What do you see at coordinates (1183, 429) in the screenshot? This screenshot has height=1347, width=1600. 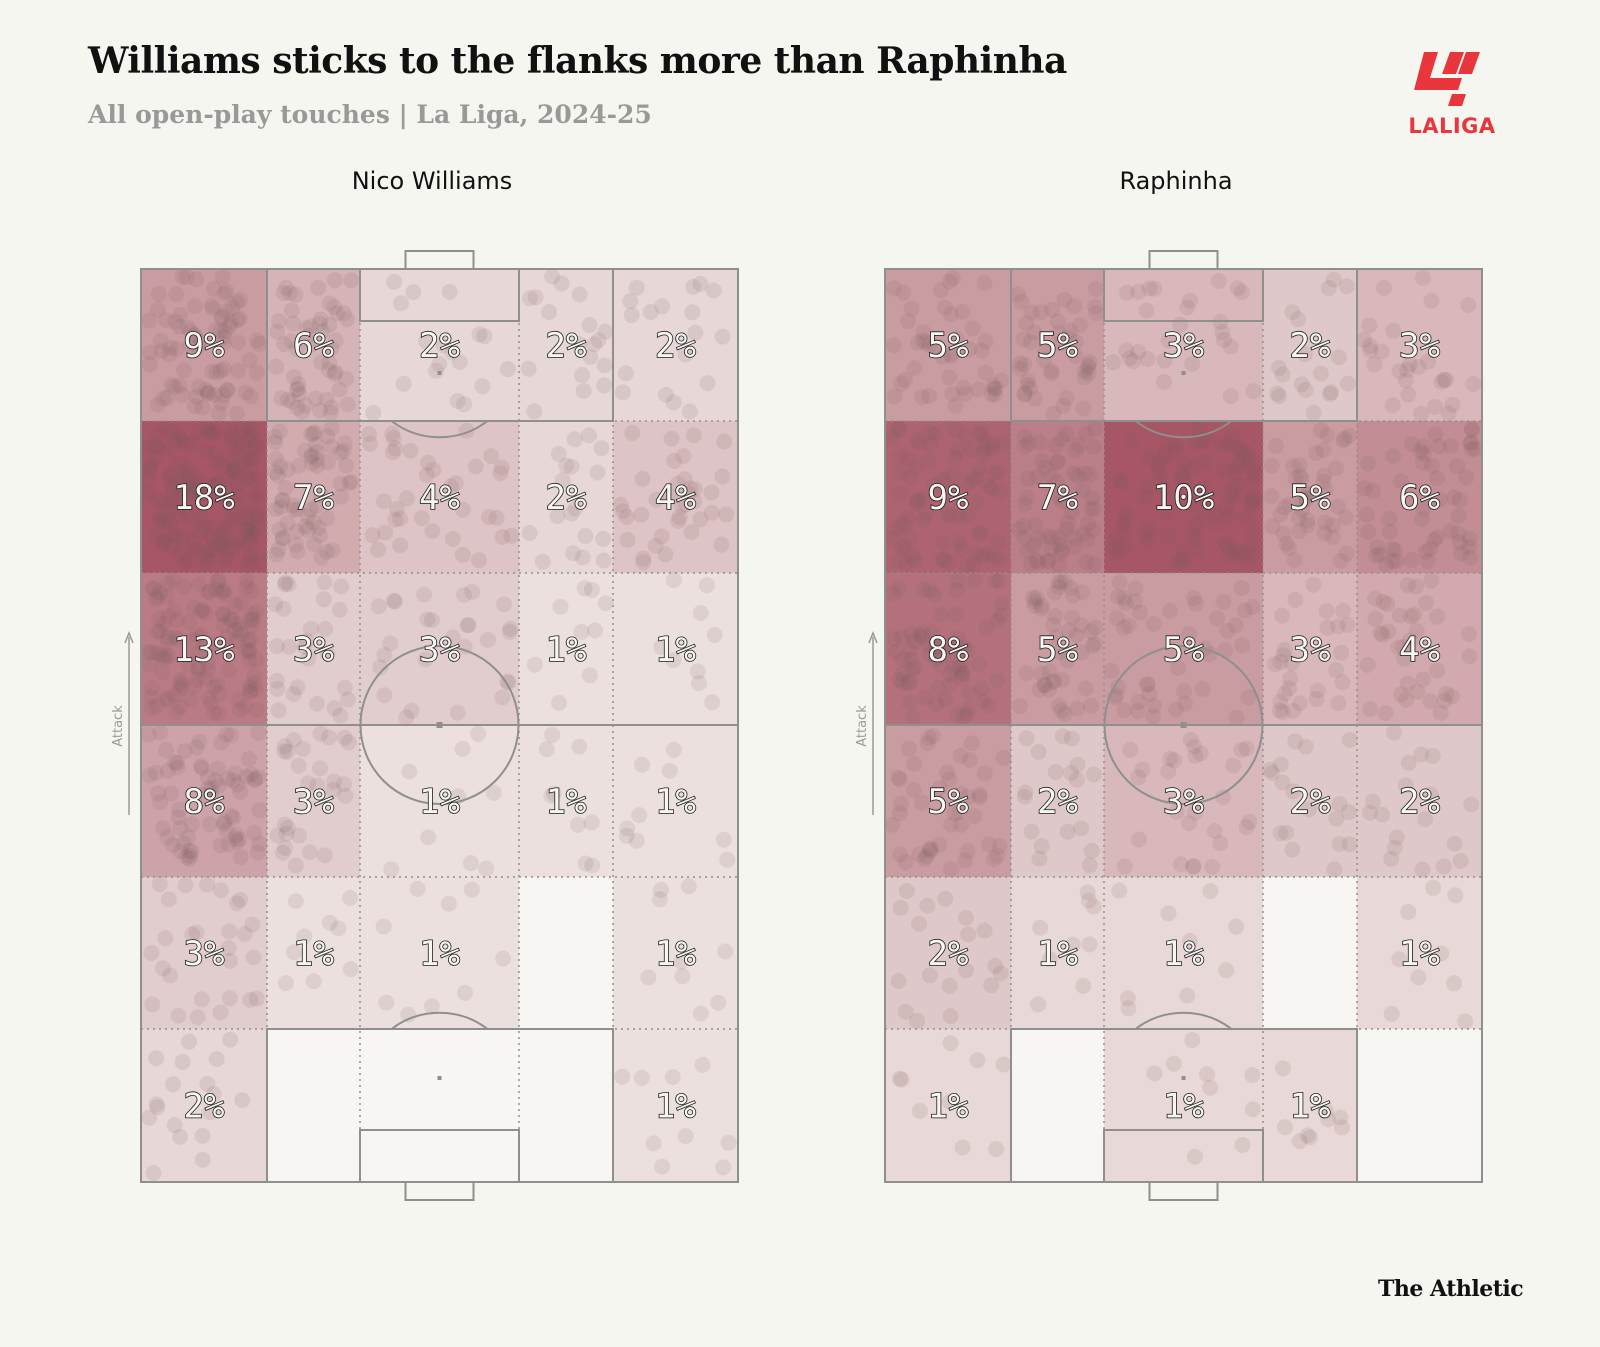 I see `penalty-arc-top` at bounding box center [1183, 429].